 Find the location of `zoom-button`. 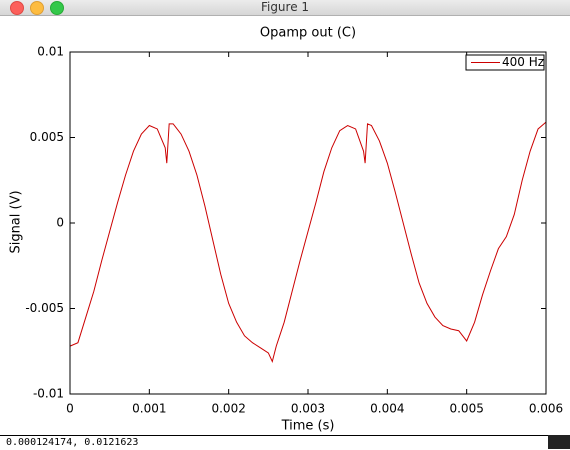

zoom-button is located at coordinates (57, 8).